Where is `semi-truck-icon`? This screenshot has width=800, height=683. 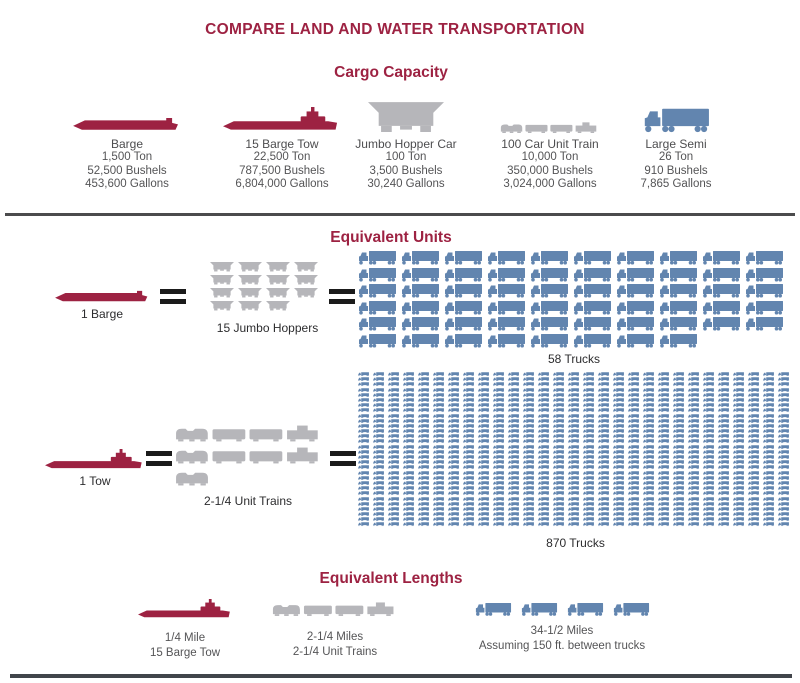
semi-truck-icon is located at coordinates (676, 115).